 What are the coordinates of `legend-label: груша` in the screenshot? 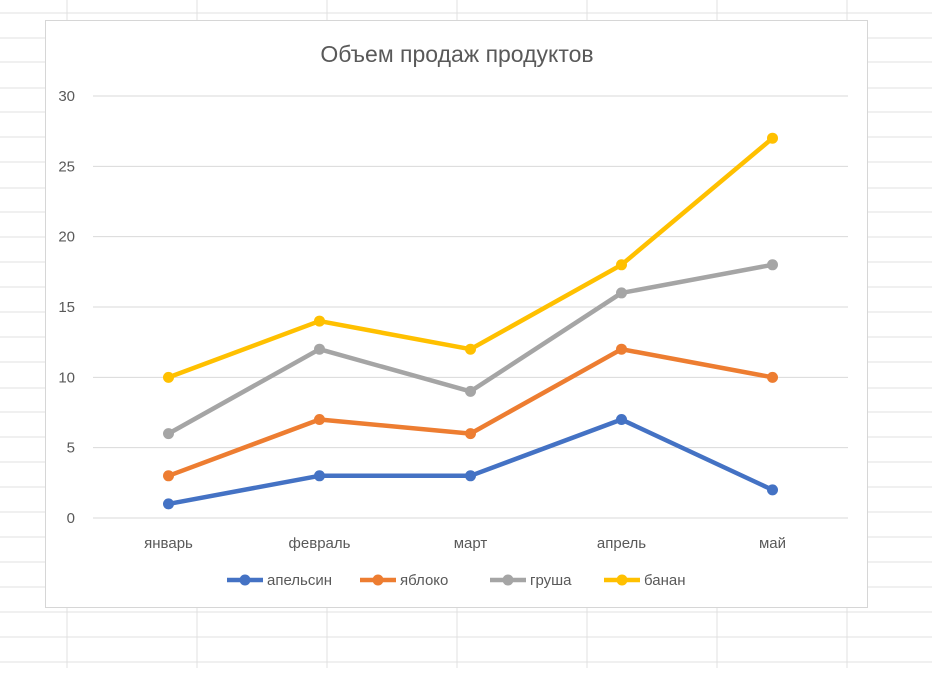 It's located at (551, 580).